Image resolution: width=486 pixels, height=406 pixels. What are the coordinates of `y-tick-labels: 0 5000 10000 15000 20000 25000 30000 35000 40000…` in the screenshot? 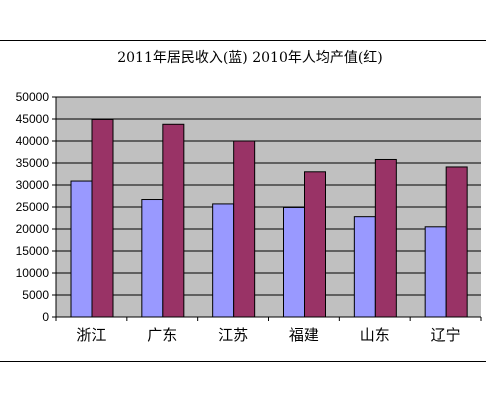 It's located at (33, 207).